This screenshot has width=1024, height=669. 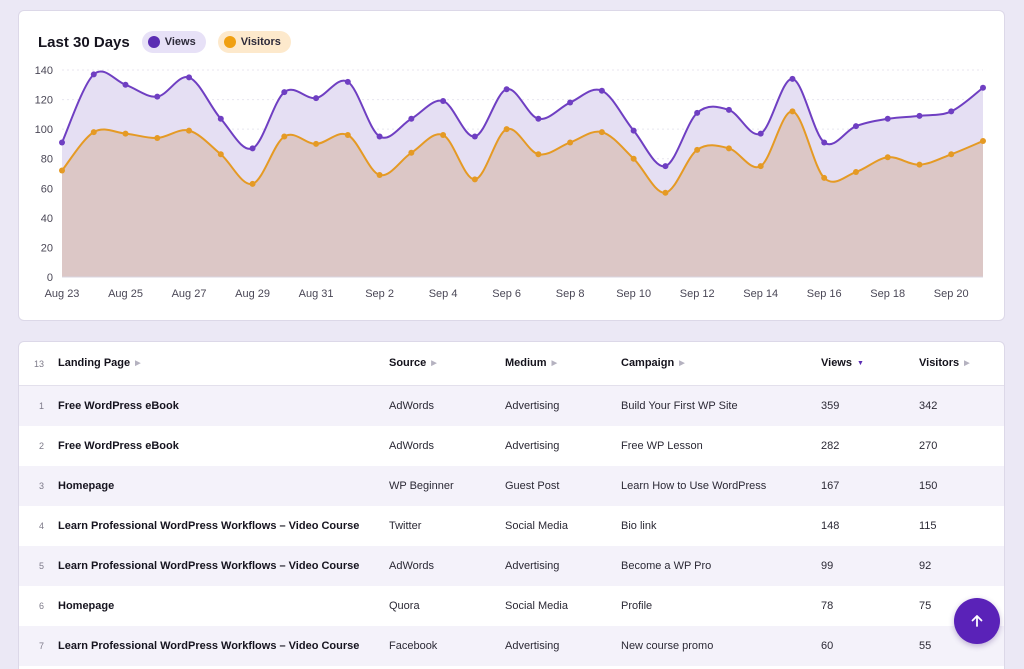 What do you see at coordinates (316, 294) in the screenshot?
I see `x-tick-label: Aug 31` at bounding box center [316, 294].